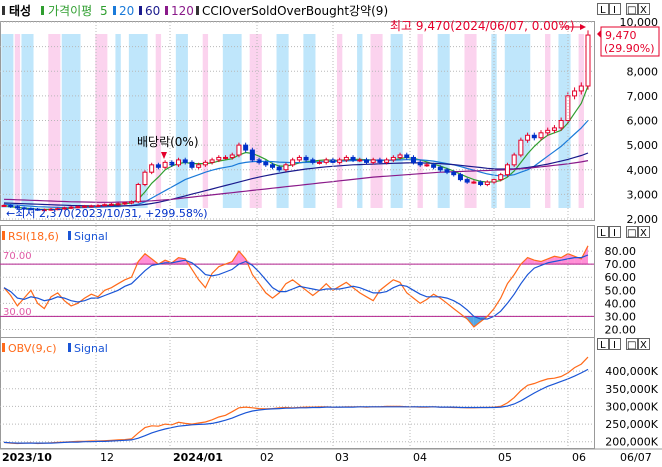  What do you see at coordinates (615, 10) in the screenshot?
I see `info-button: I` at bounding box center [615, 10].